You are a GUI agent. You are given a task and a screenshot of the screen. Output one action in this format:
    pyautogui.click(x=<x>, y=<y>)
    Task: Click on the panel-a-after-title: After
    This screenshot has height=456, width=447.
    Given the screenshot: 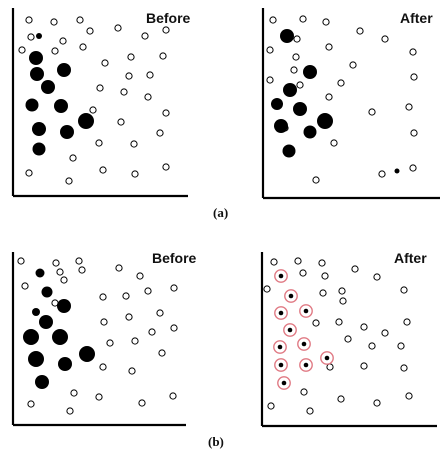 What is the action you would take?
    pyautogui.click(x=416, y=18)
    